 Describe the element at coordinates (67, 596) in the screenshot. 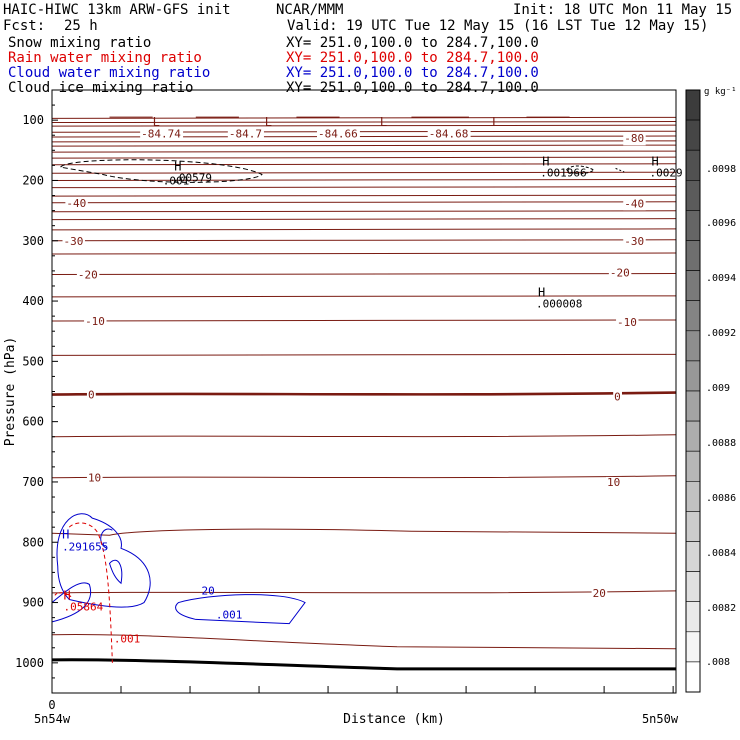

I see `rain-water-max-marker: H` at that location.